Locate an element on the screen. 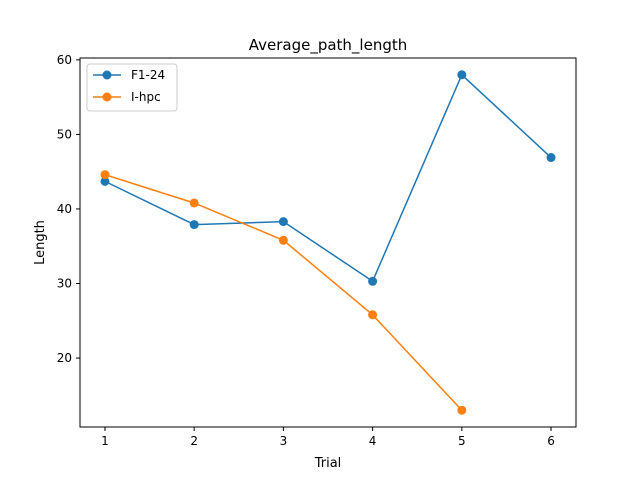  x-tick-label: 4 is located at coordinates (373, 441).